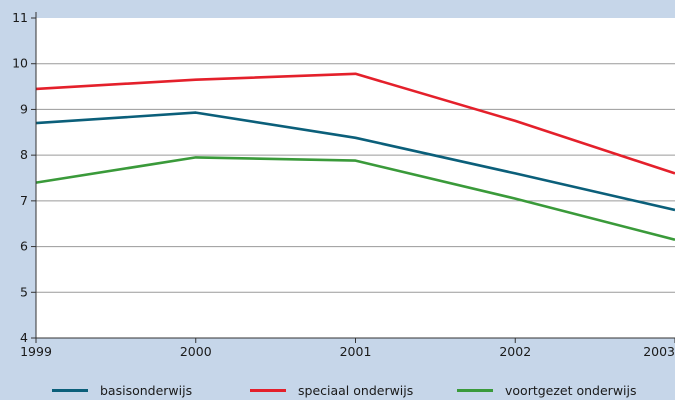 The width and height of the screenshot is (675, 400). Describe the element at coordinates (24, 108) in the screenshot. I see `y-tick-label: 9` at that location.